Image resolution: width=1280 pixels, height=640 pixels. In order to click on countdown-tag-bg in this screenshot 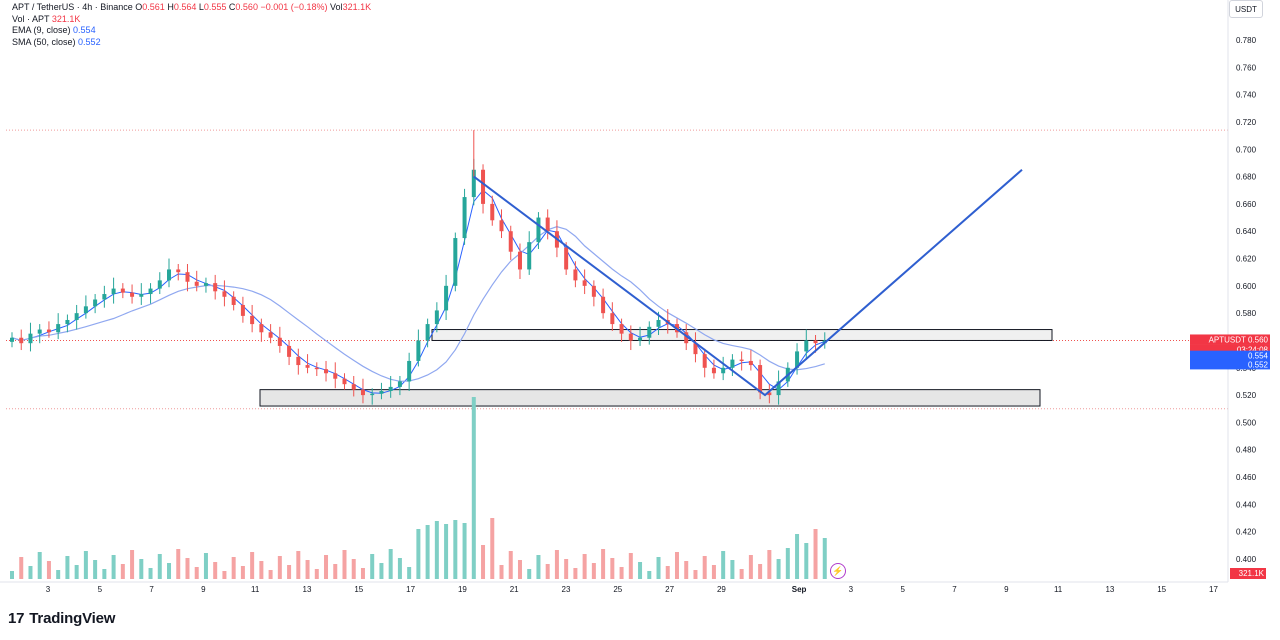, I will do `click(1230, 349)`.